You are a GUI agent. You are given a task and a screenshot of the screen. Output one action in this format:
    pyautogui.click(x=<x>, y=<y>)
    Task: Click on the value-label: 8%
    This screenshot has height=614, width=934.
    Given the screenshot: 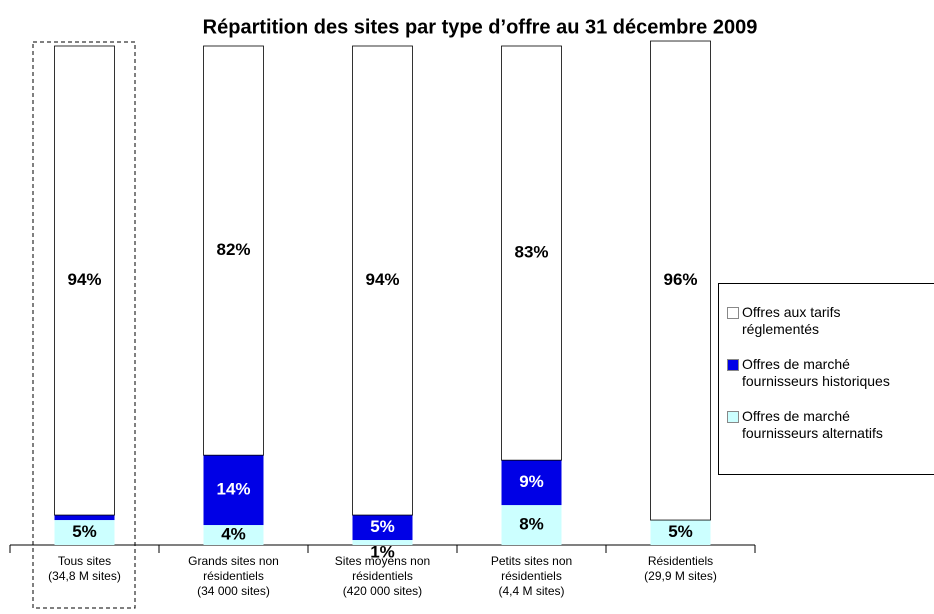 What is the action you would take?
    pyautogui.click(x=531, y=524)
    